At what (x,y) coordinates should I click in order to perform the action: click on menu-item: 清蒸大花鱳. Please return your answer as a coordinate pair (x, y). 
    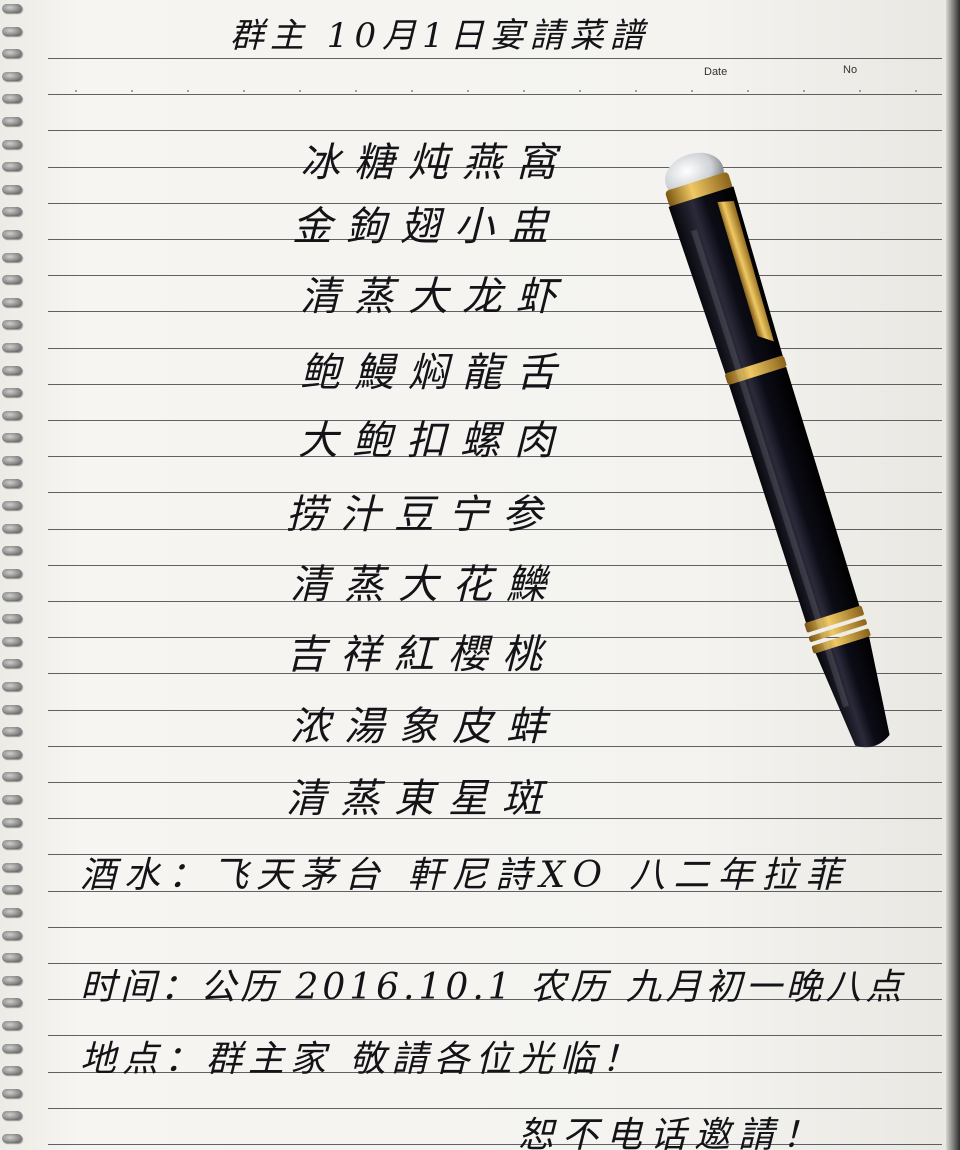
    Looking at the image, I should click on (425, 585).